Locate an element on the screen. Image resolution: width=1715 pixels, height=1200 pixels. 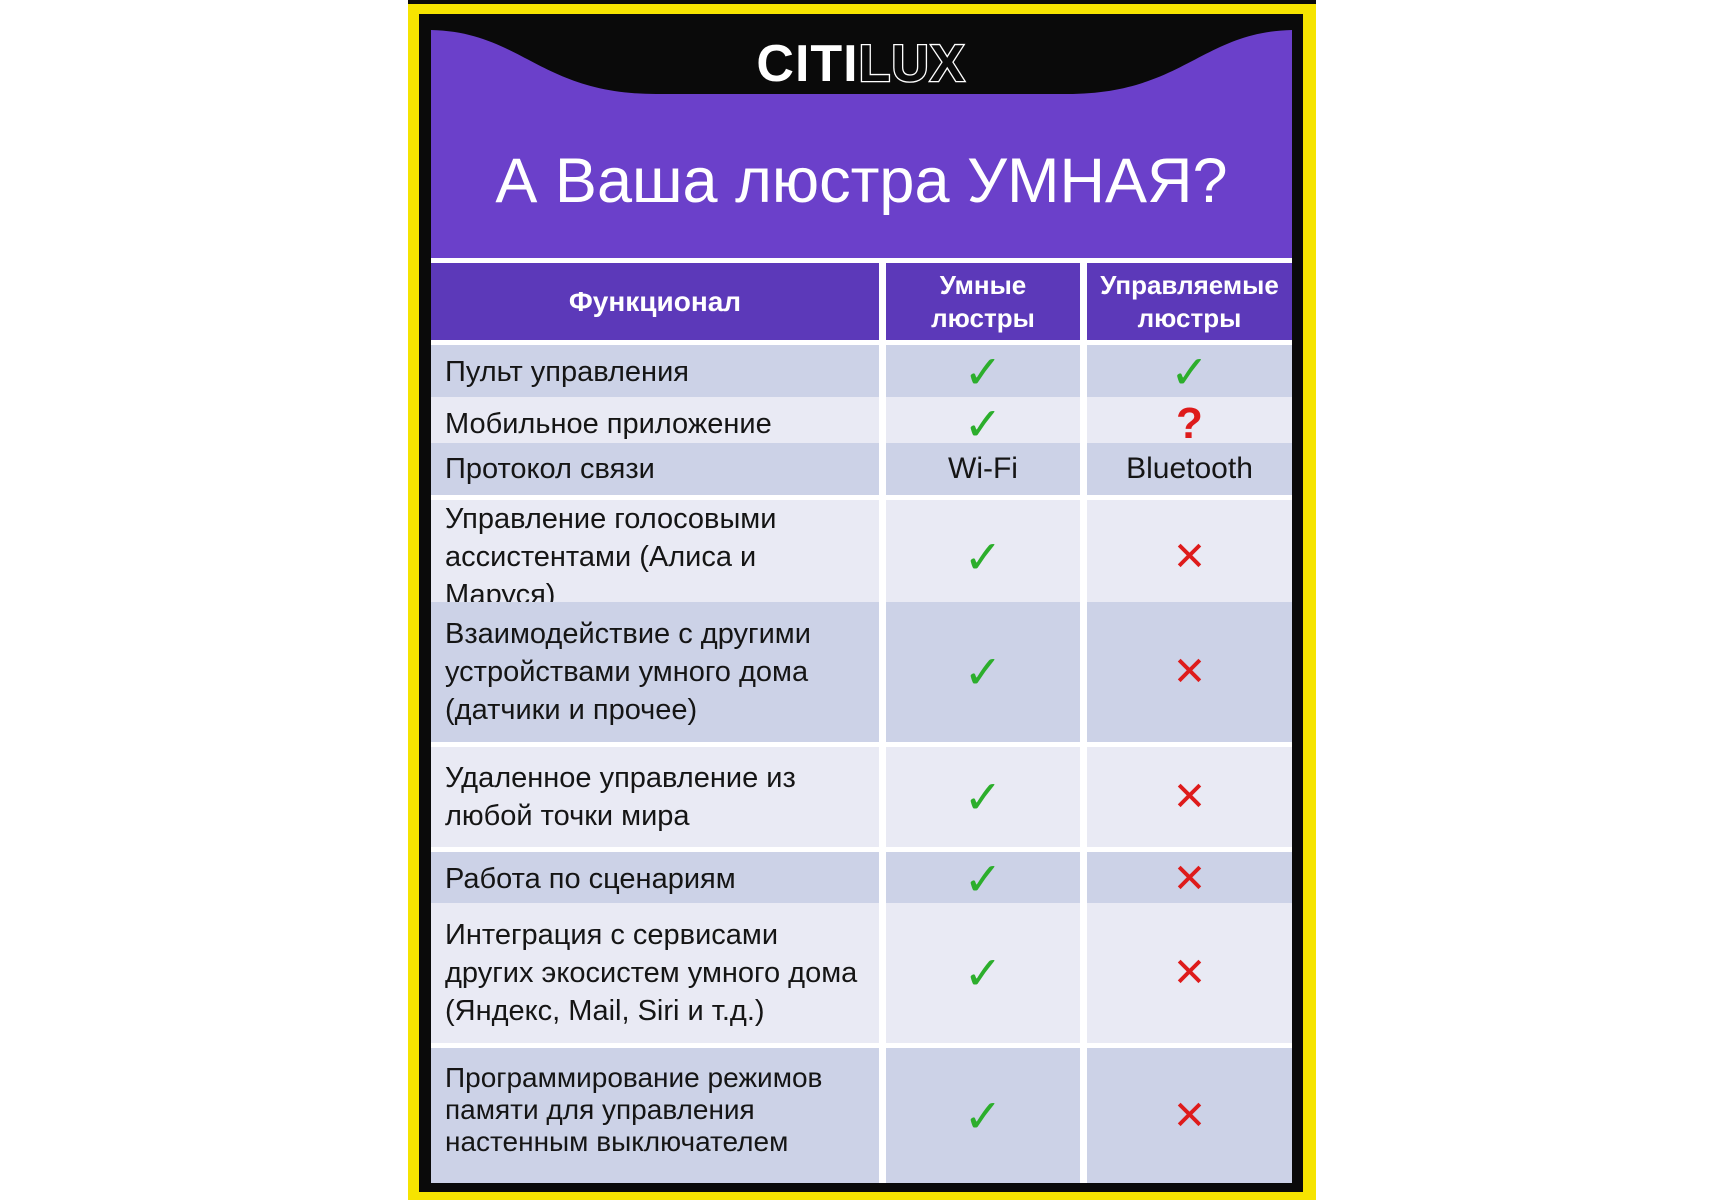
header-controlled-chandeliers: Управляемые люстры is located at coordinates (1189, 301).